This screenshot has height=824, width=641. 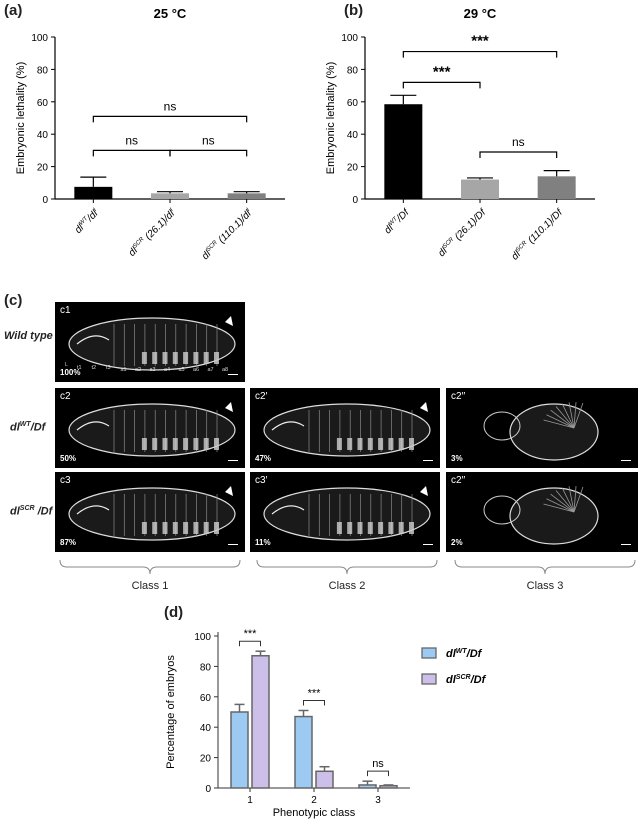 I want to click on panel-a-letter: (a), so click(x=13, y=10).